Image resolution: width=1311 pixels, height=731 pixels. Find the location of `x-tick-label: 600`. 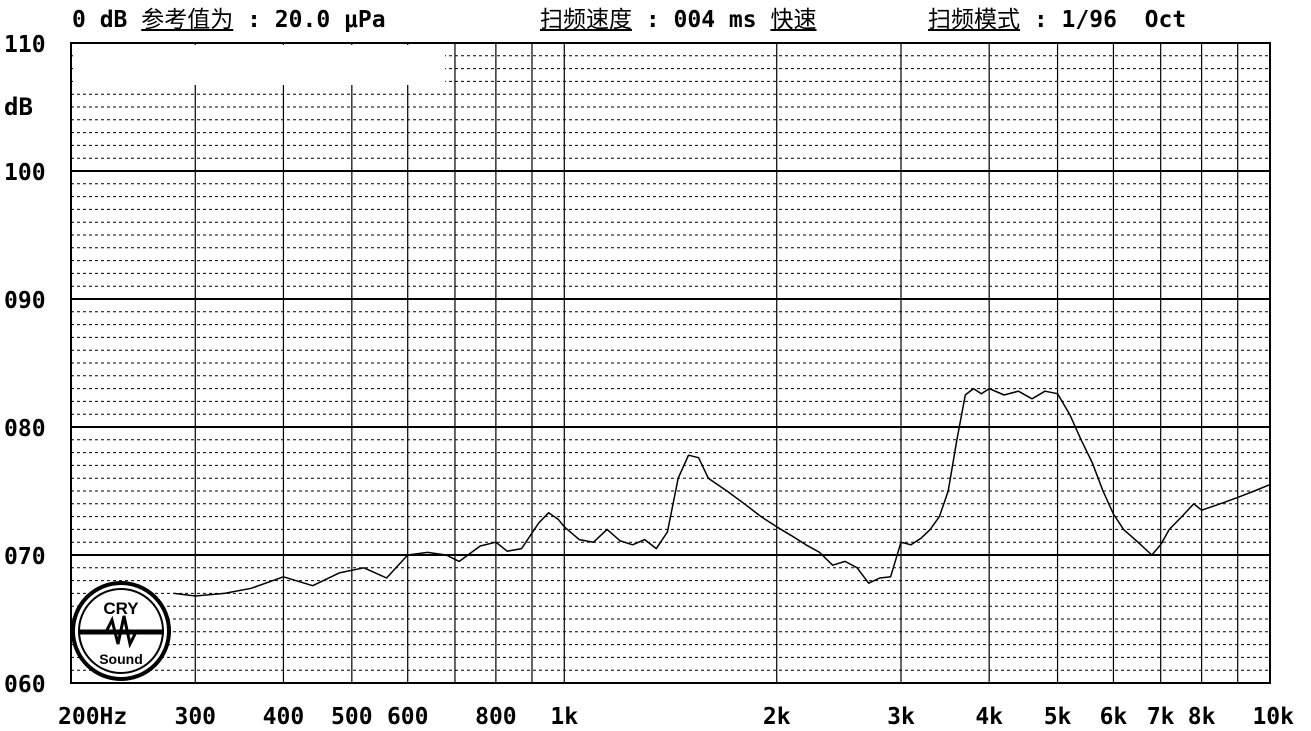

x-tick-label: 600 is located at coordinates (408, 717).